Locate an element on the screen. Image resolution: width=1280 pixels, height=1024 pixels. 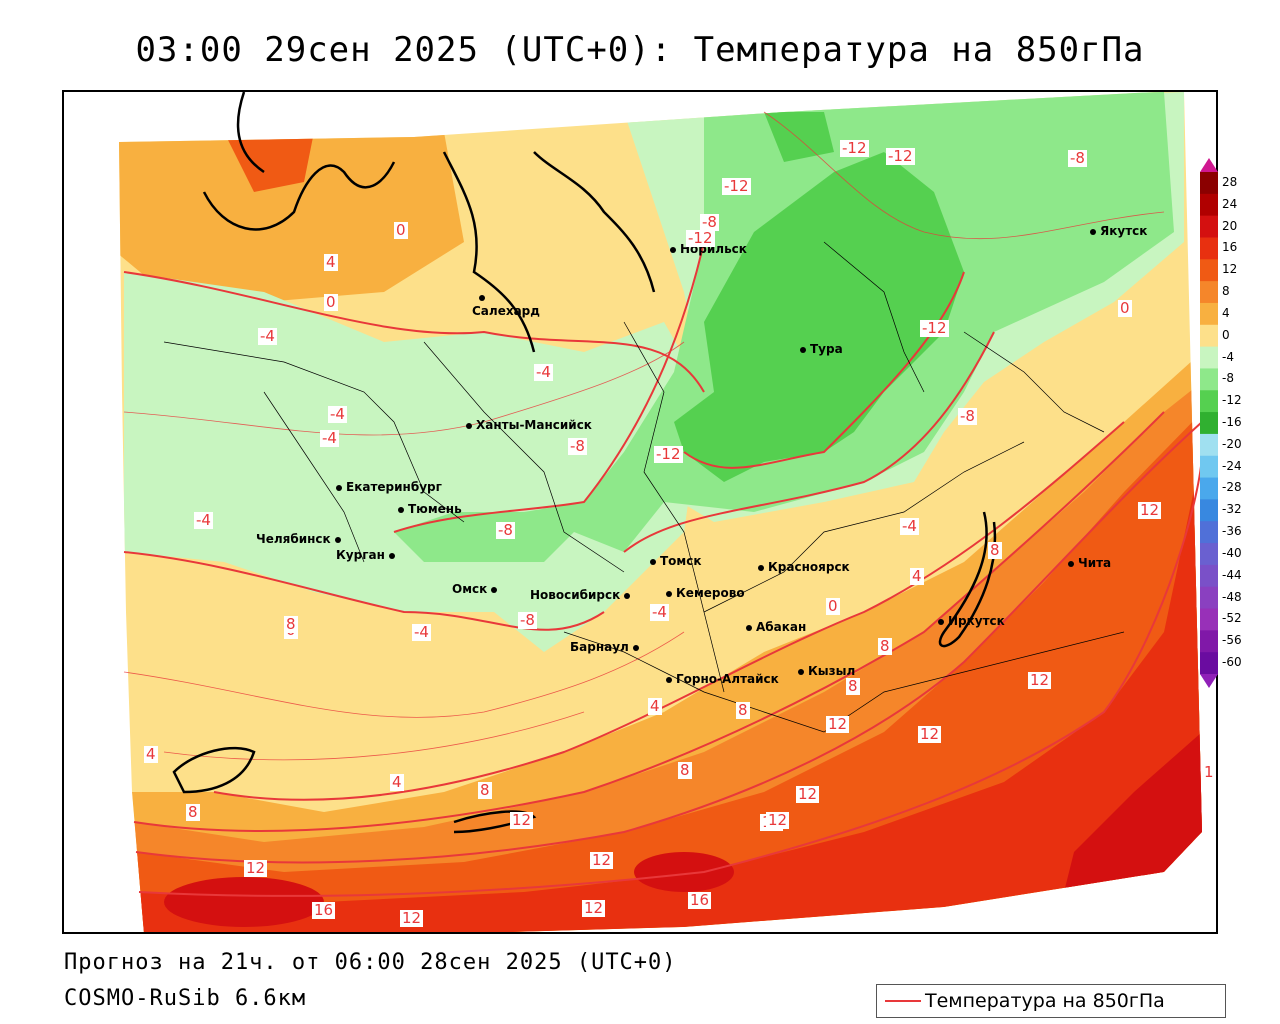
colorbar-tick-label: -48 is located at coordinates (1232, 596).